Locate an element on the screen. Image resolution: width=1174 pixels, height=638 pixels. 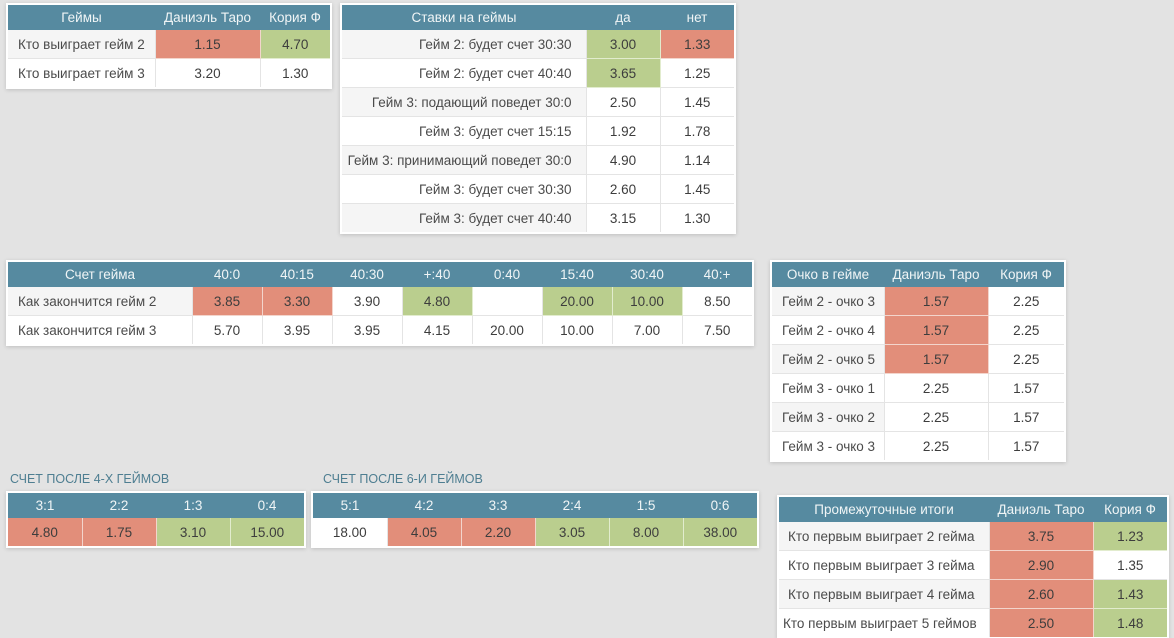
header-row: Промежуточные итоги Даниэль Таро Кория Ф is located at coordinates (973, 509).